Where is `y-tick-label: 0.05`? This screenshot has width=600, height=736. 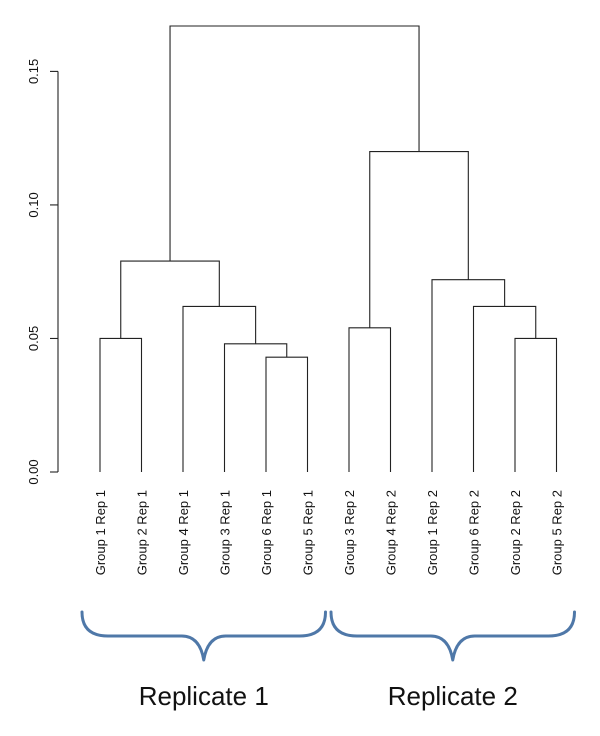 y-tick-label: 0.05 is located at coordinates (33, 338).